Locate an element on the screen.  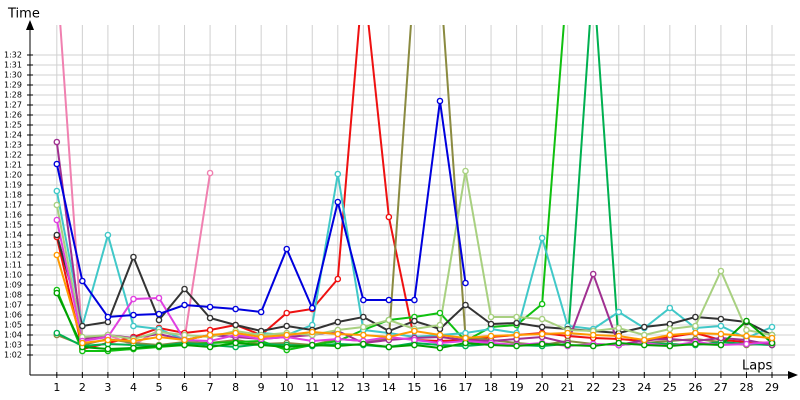
y-tick-label: 1:23 is located at coordinates (13, 145).